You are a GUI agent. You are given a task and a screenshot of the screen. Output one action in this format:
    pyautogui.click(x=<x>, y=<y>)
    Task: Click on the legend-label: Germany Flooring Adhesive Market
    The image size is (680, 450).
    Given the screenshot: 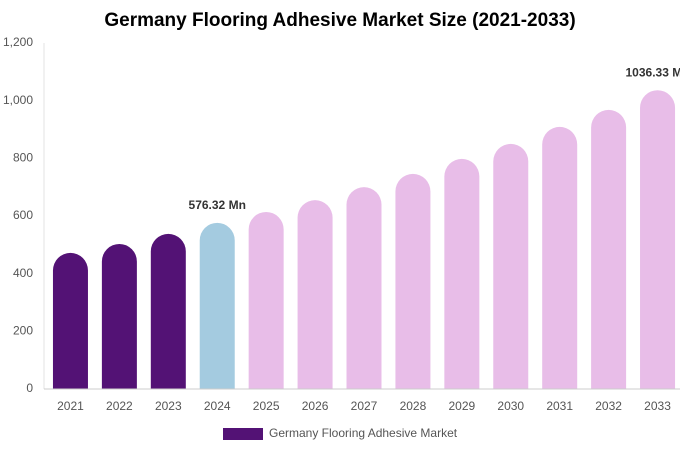 What is the action you would take?
    pyautogui.click(x=363, y=433)
    